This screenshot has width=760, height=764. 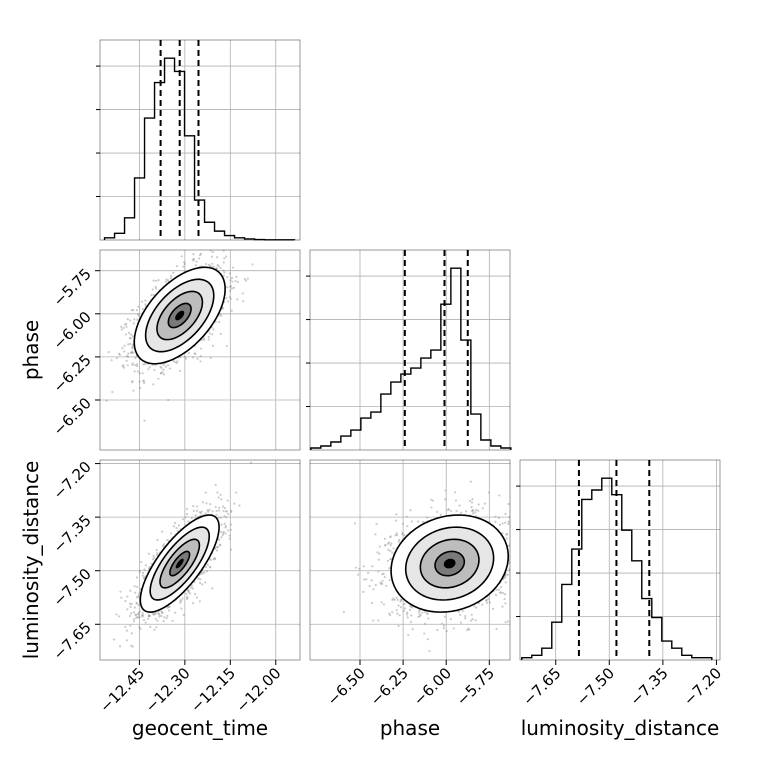 I want to click on density-panel-phase-vs-luminosity-distance, so click(x=428, y=560).